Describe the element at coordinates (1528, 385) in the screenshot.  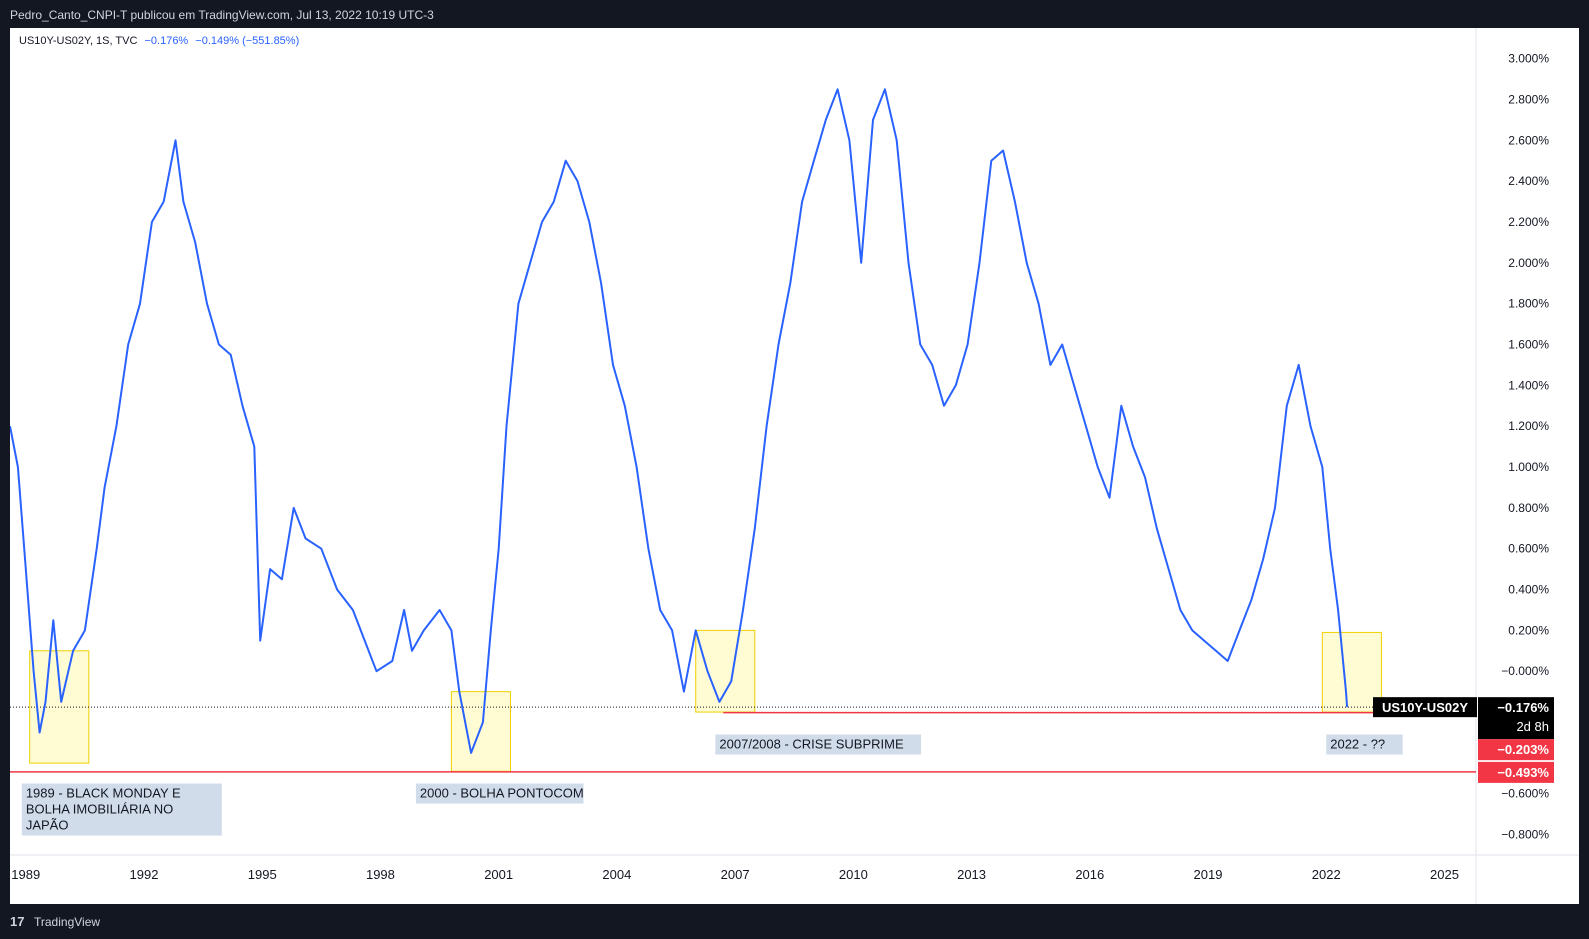
I see `y-tick-label: 1.400%` at that location.